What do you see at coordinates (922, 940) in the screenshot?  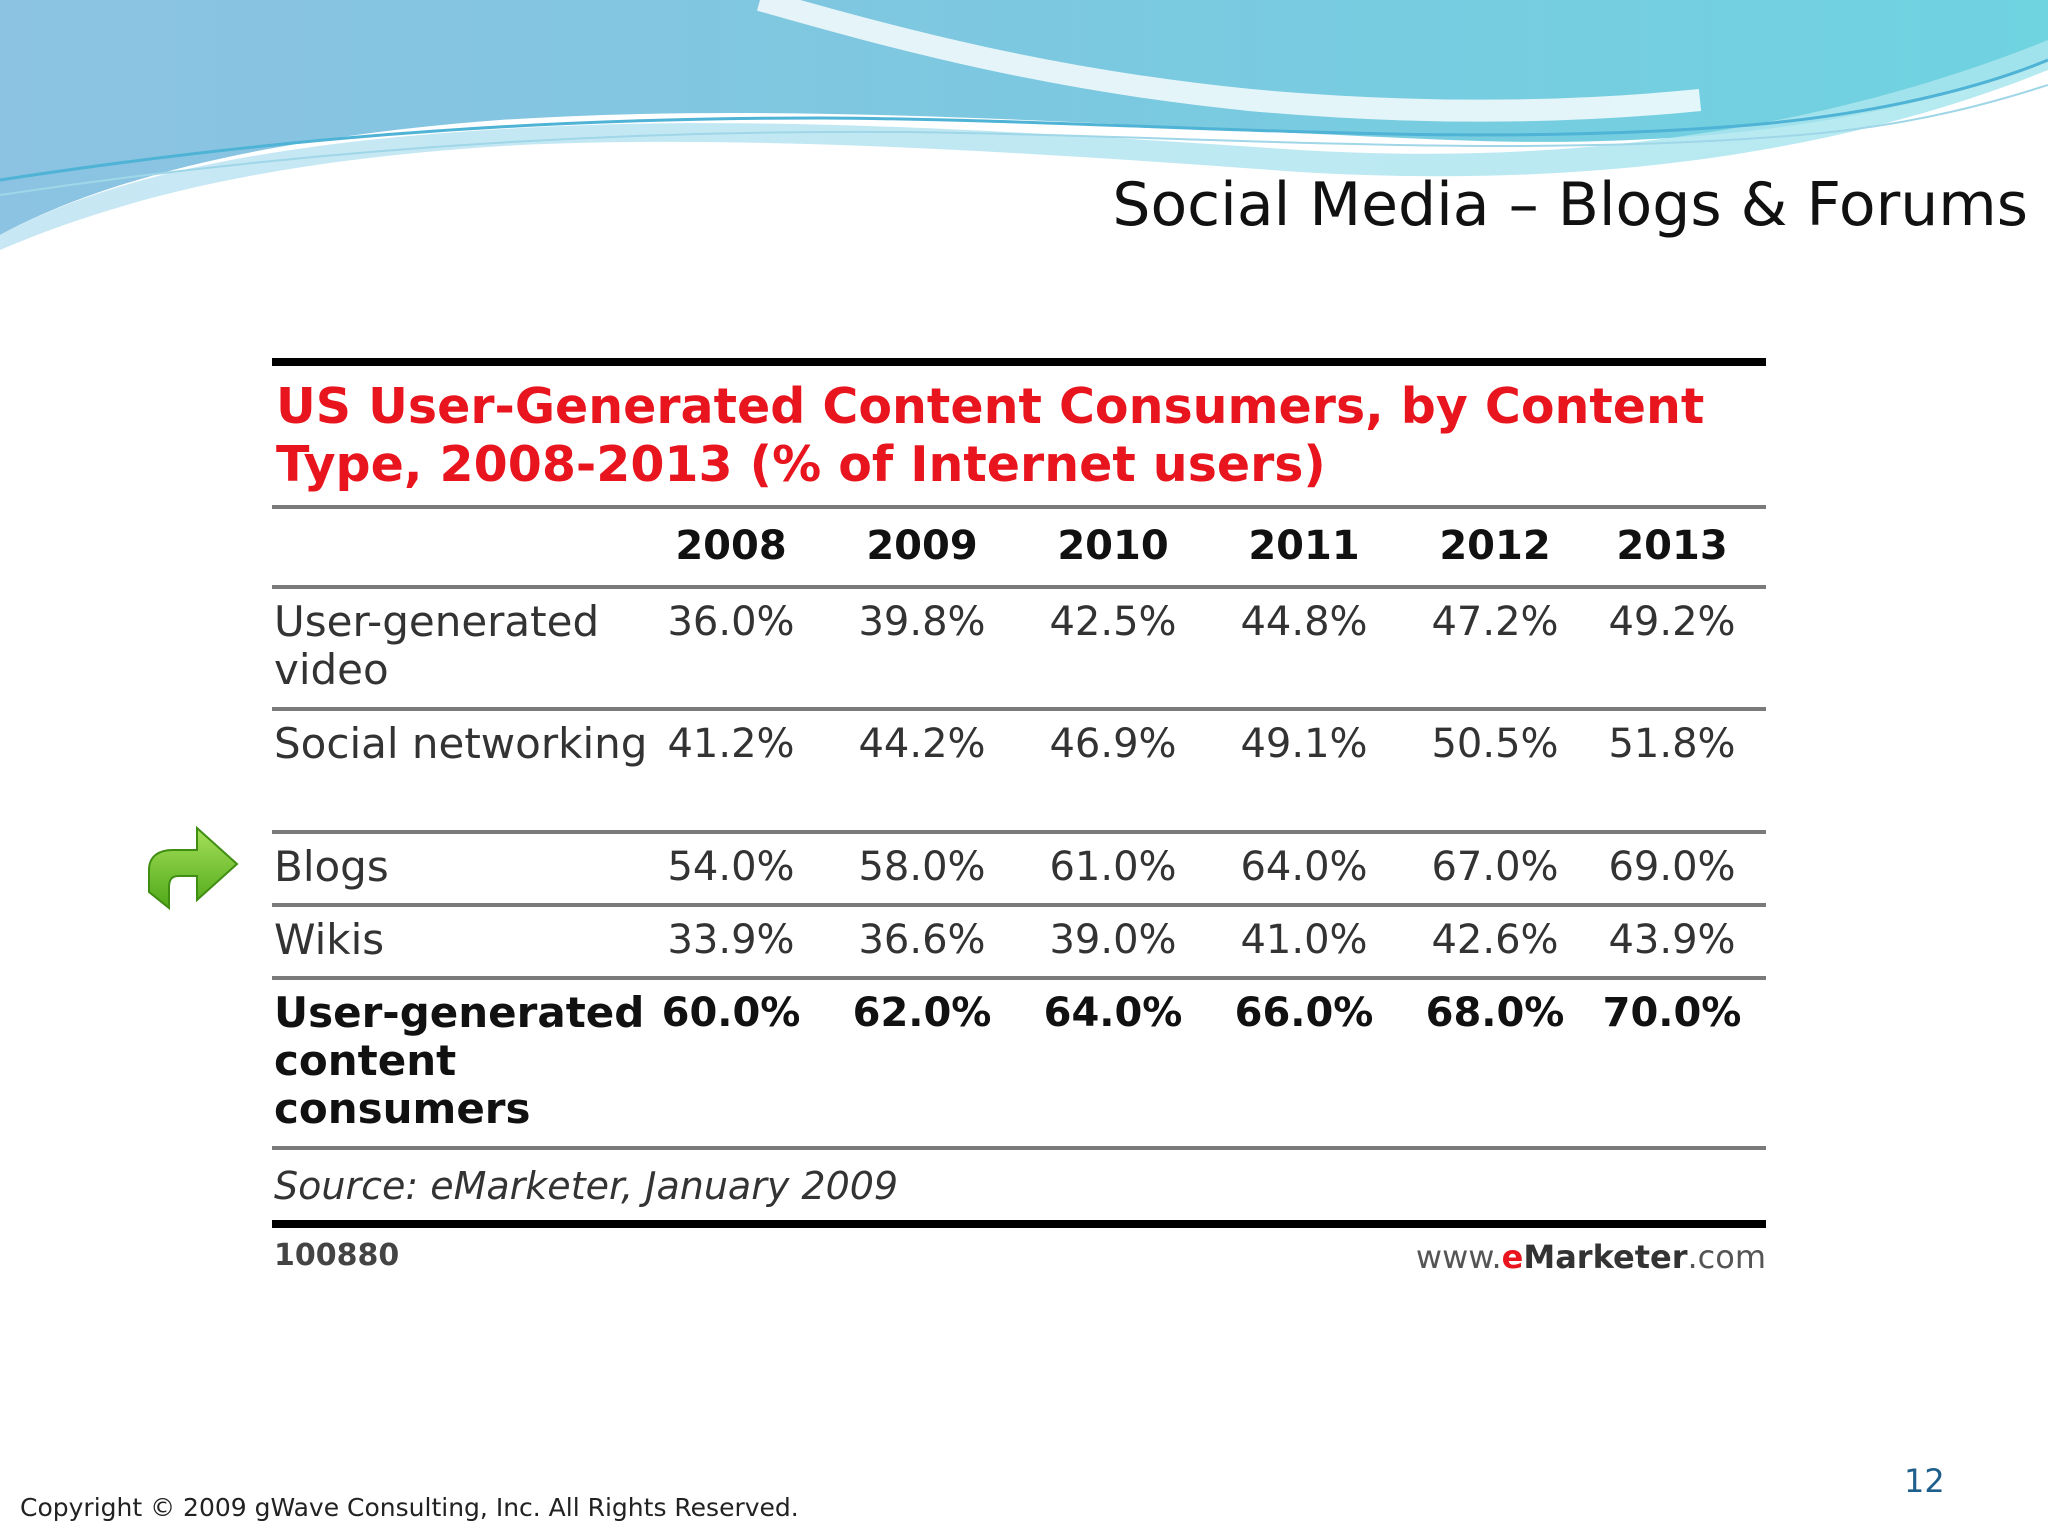 I see `table-cell: 36.6%` at bounding box center [922, 940].